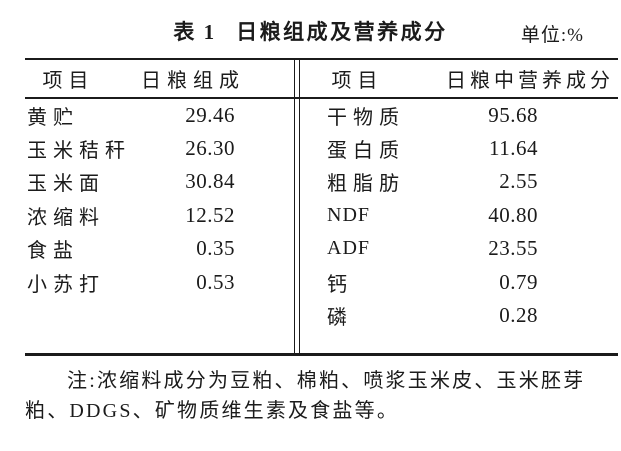 This screenshot has width=621, height=451. Describe the element at coordinates (459, 115) in the screenshot. I see `table-row: 干物质 95.68` at that location.